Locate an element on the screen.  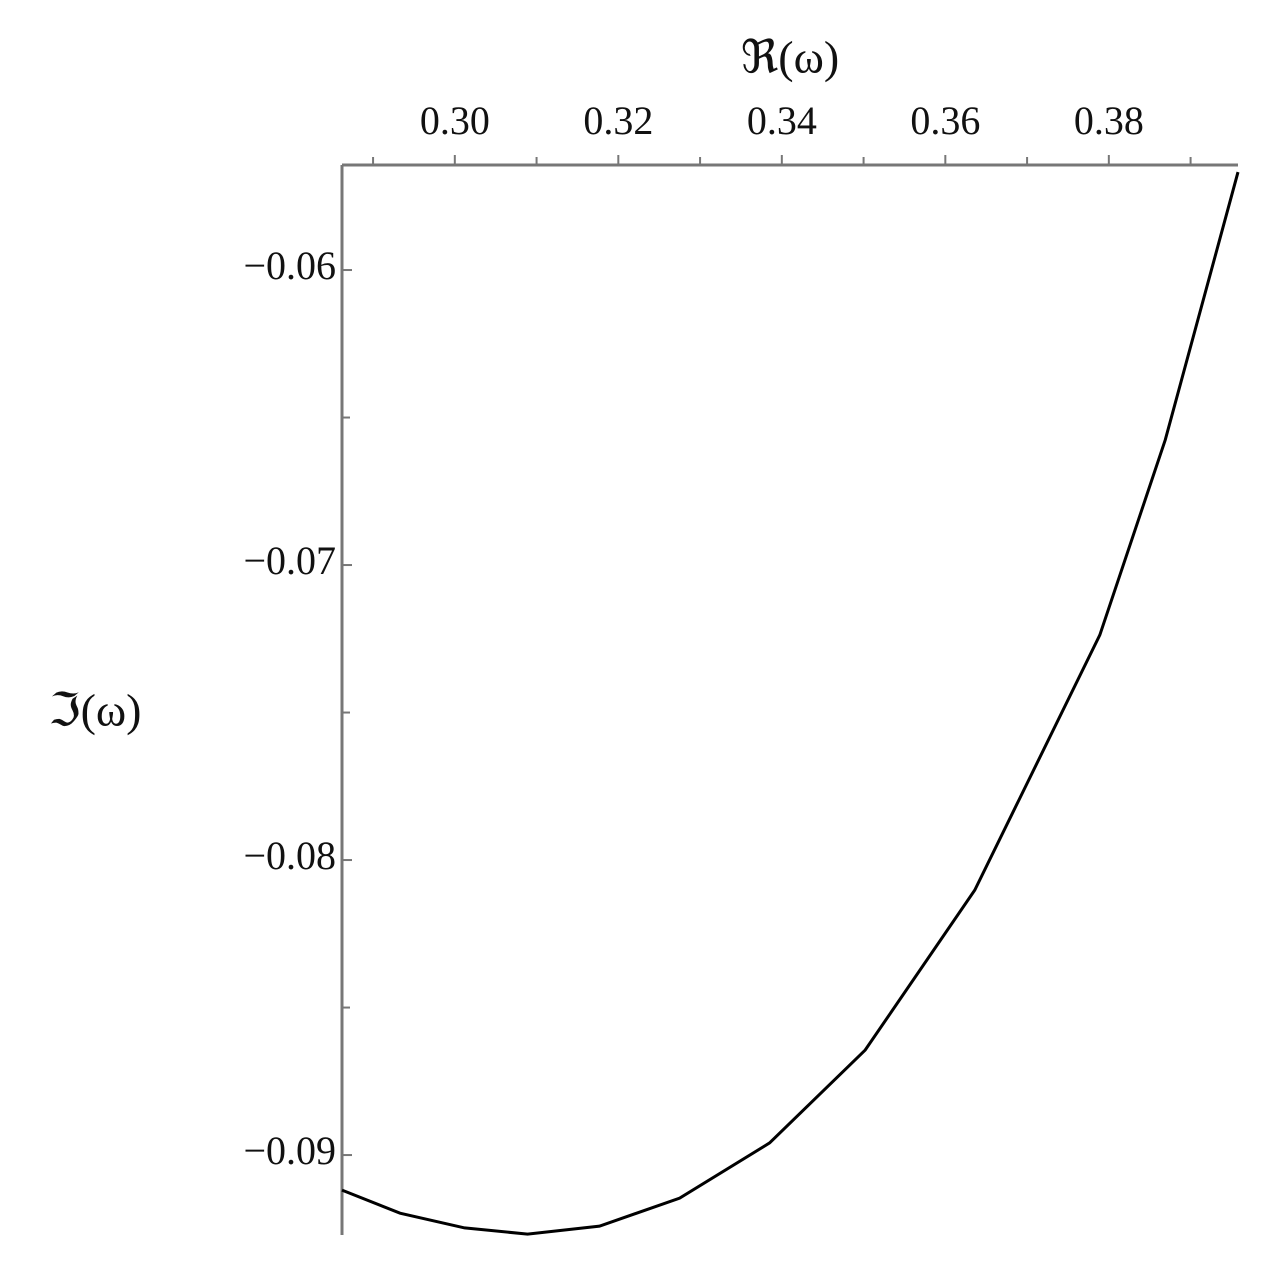
x-tick-label: 0.36 is located at coordinates (945, 120).